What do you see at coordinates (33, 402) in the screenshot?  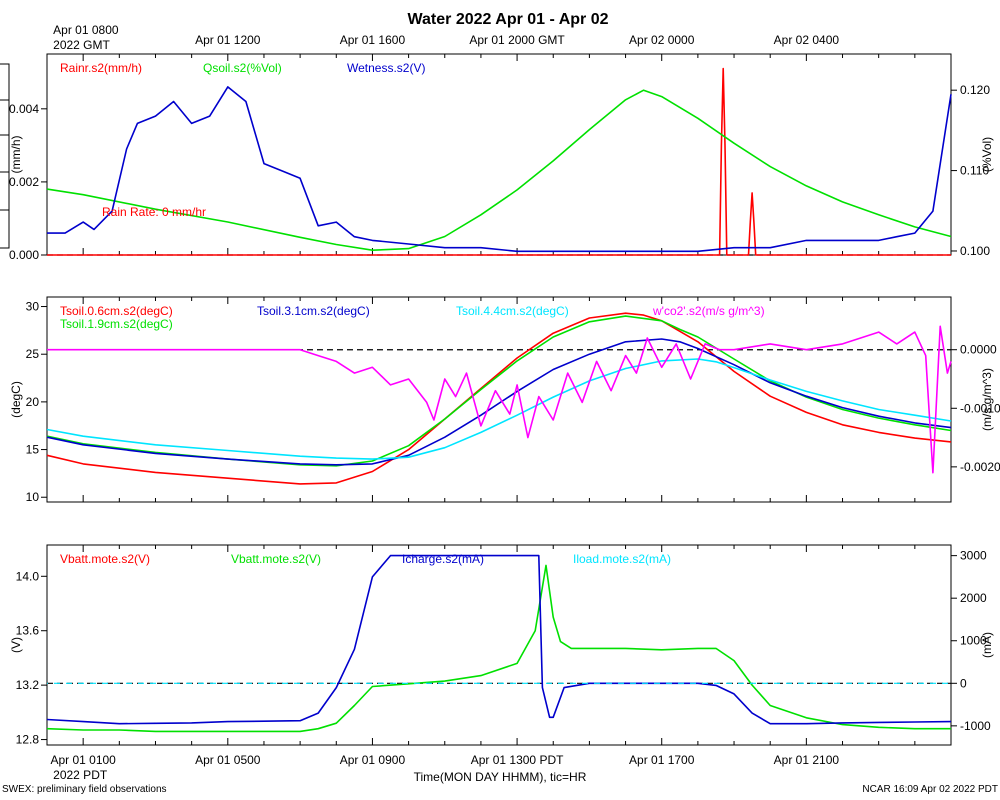 I see `left-tick-label: 20` at bounding box center [33, 402].